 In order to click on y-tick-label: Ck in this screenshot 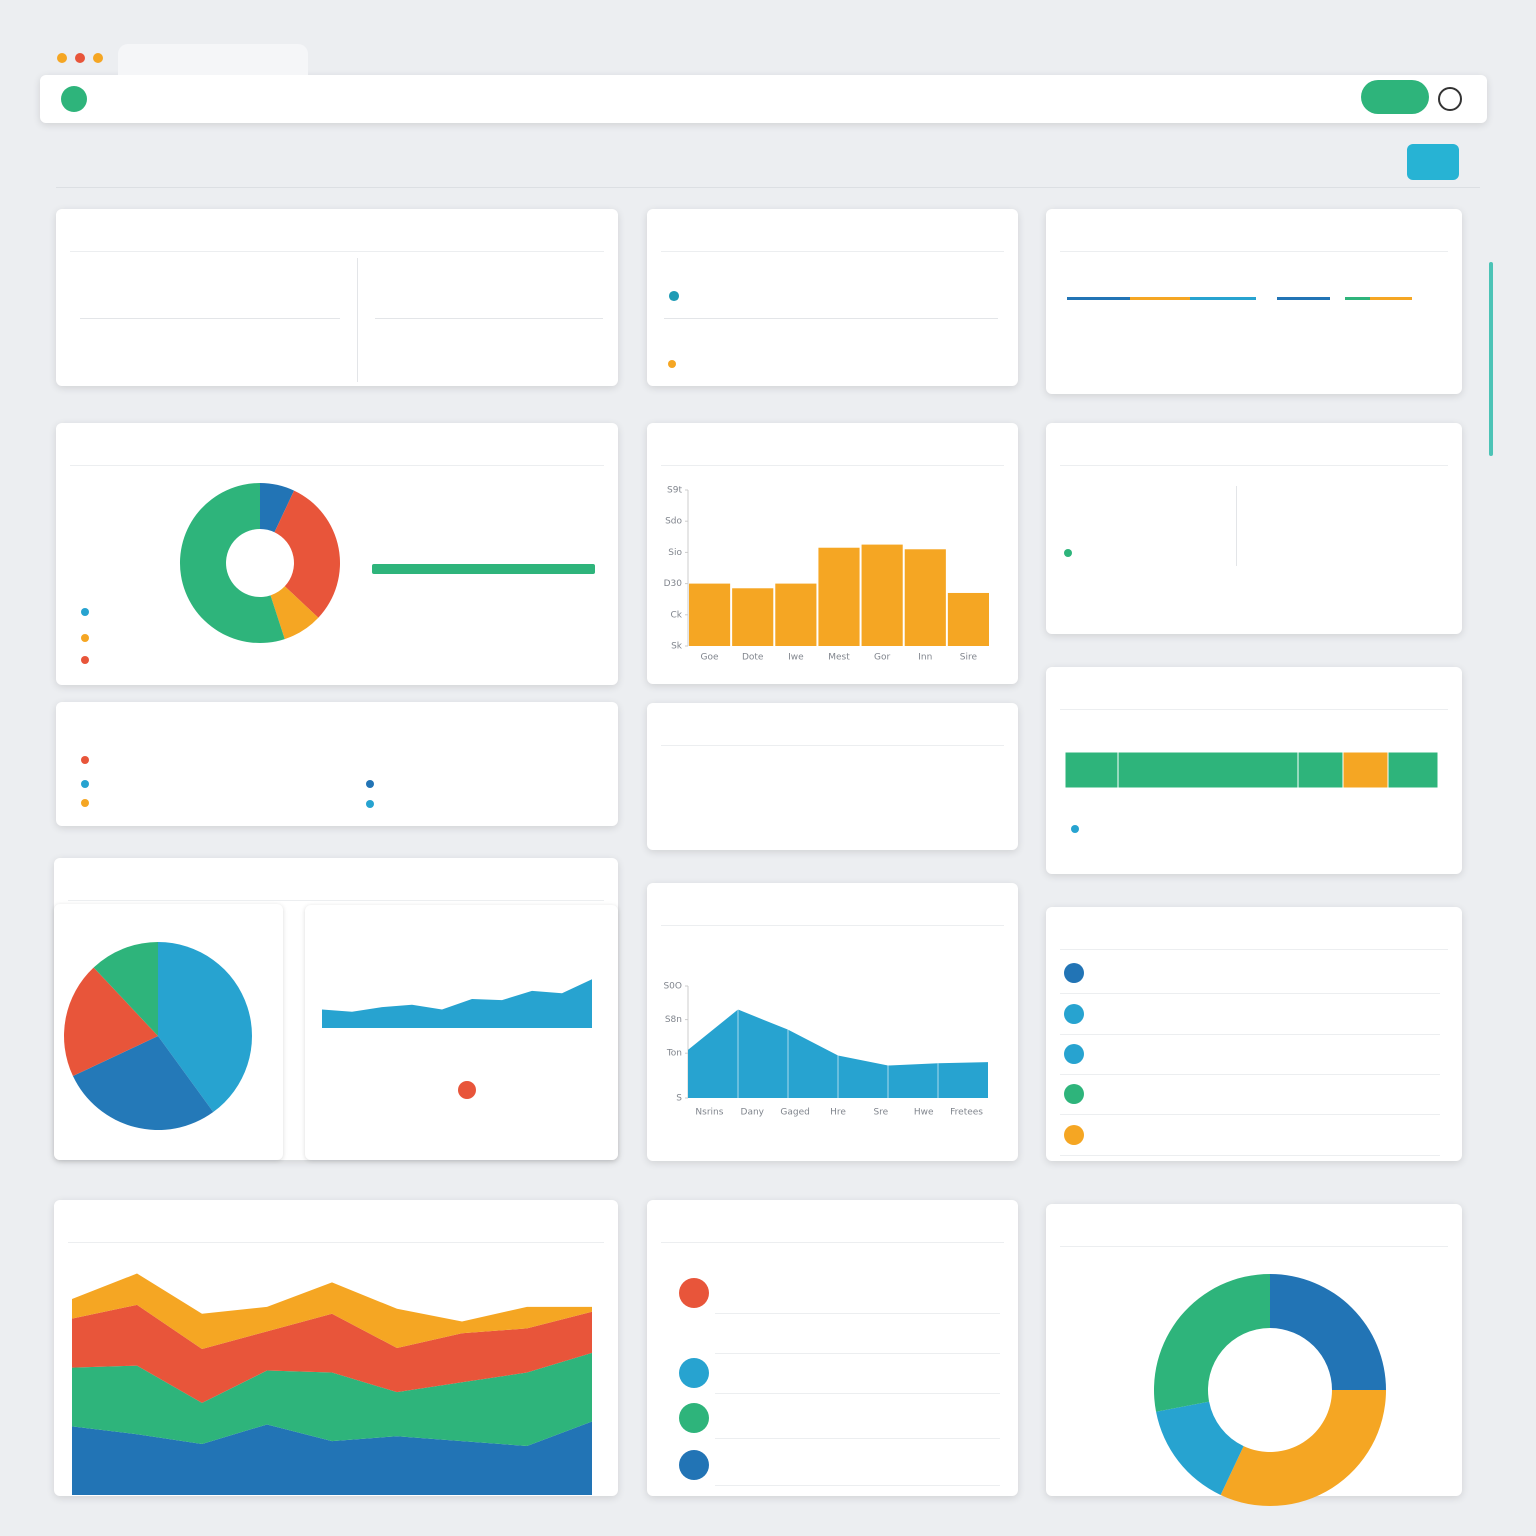, I will do `click(677, 615)`.